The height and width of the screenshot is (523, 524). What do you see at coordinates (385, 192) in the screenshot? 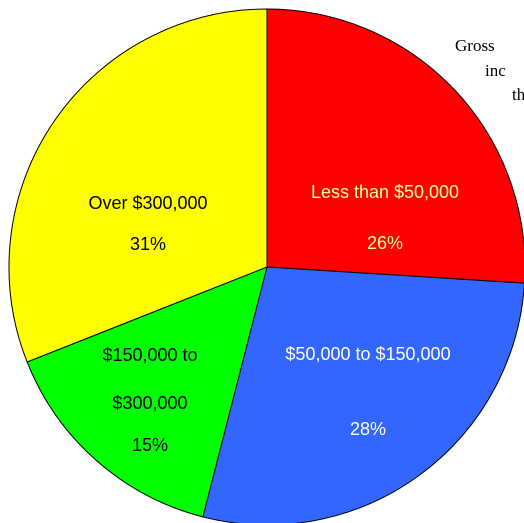
I see `slice-label: Less than $50,000` at bounding box center [385, 192].